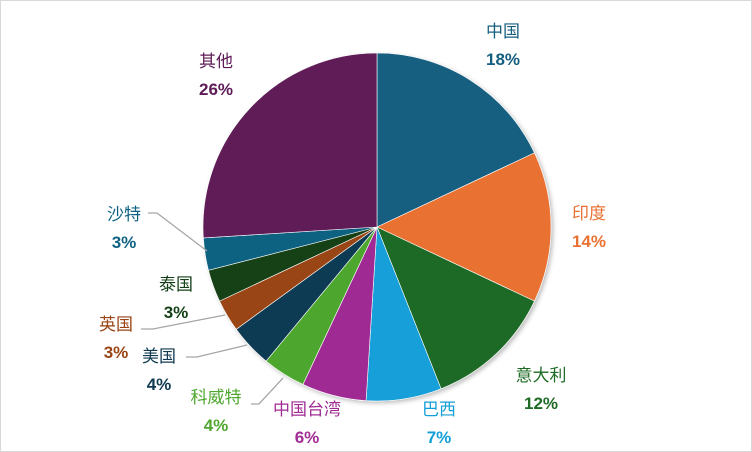 The image size is (752, 452). I want to click on data-label-name: 印度, so click(589, 214).